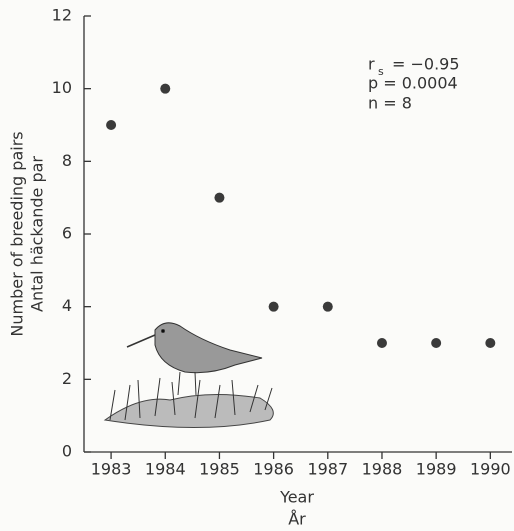 The image size is (514, 531). I want to click on y-tick-label: 8, so click(67, 160).